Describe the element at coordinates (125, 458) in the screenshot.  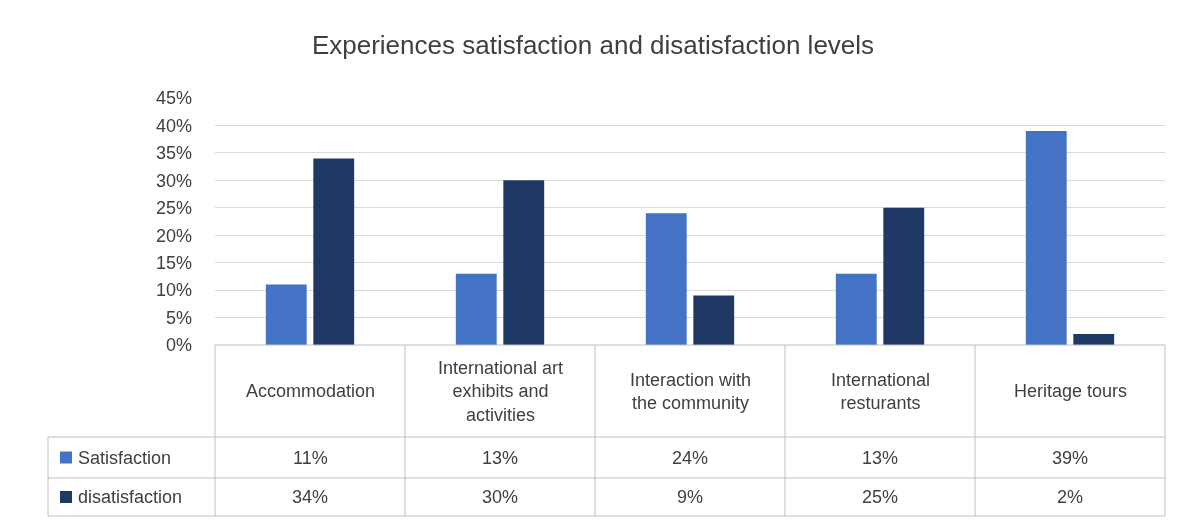
I see `legend-label: Satisfaction` at that location.